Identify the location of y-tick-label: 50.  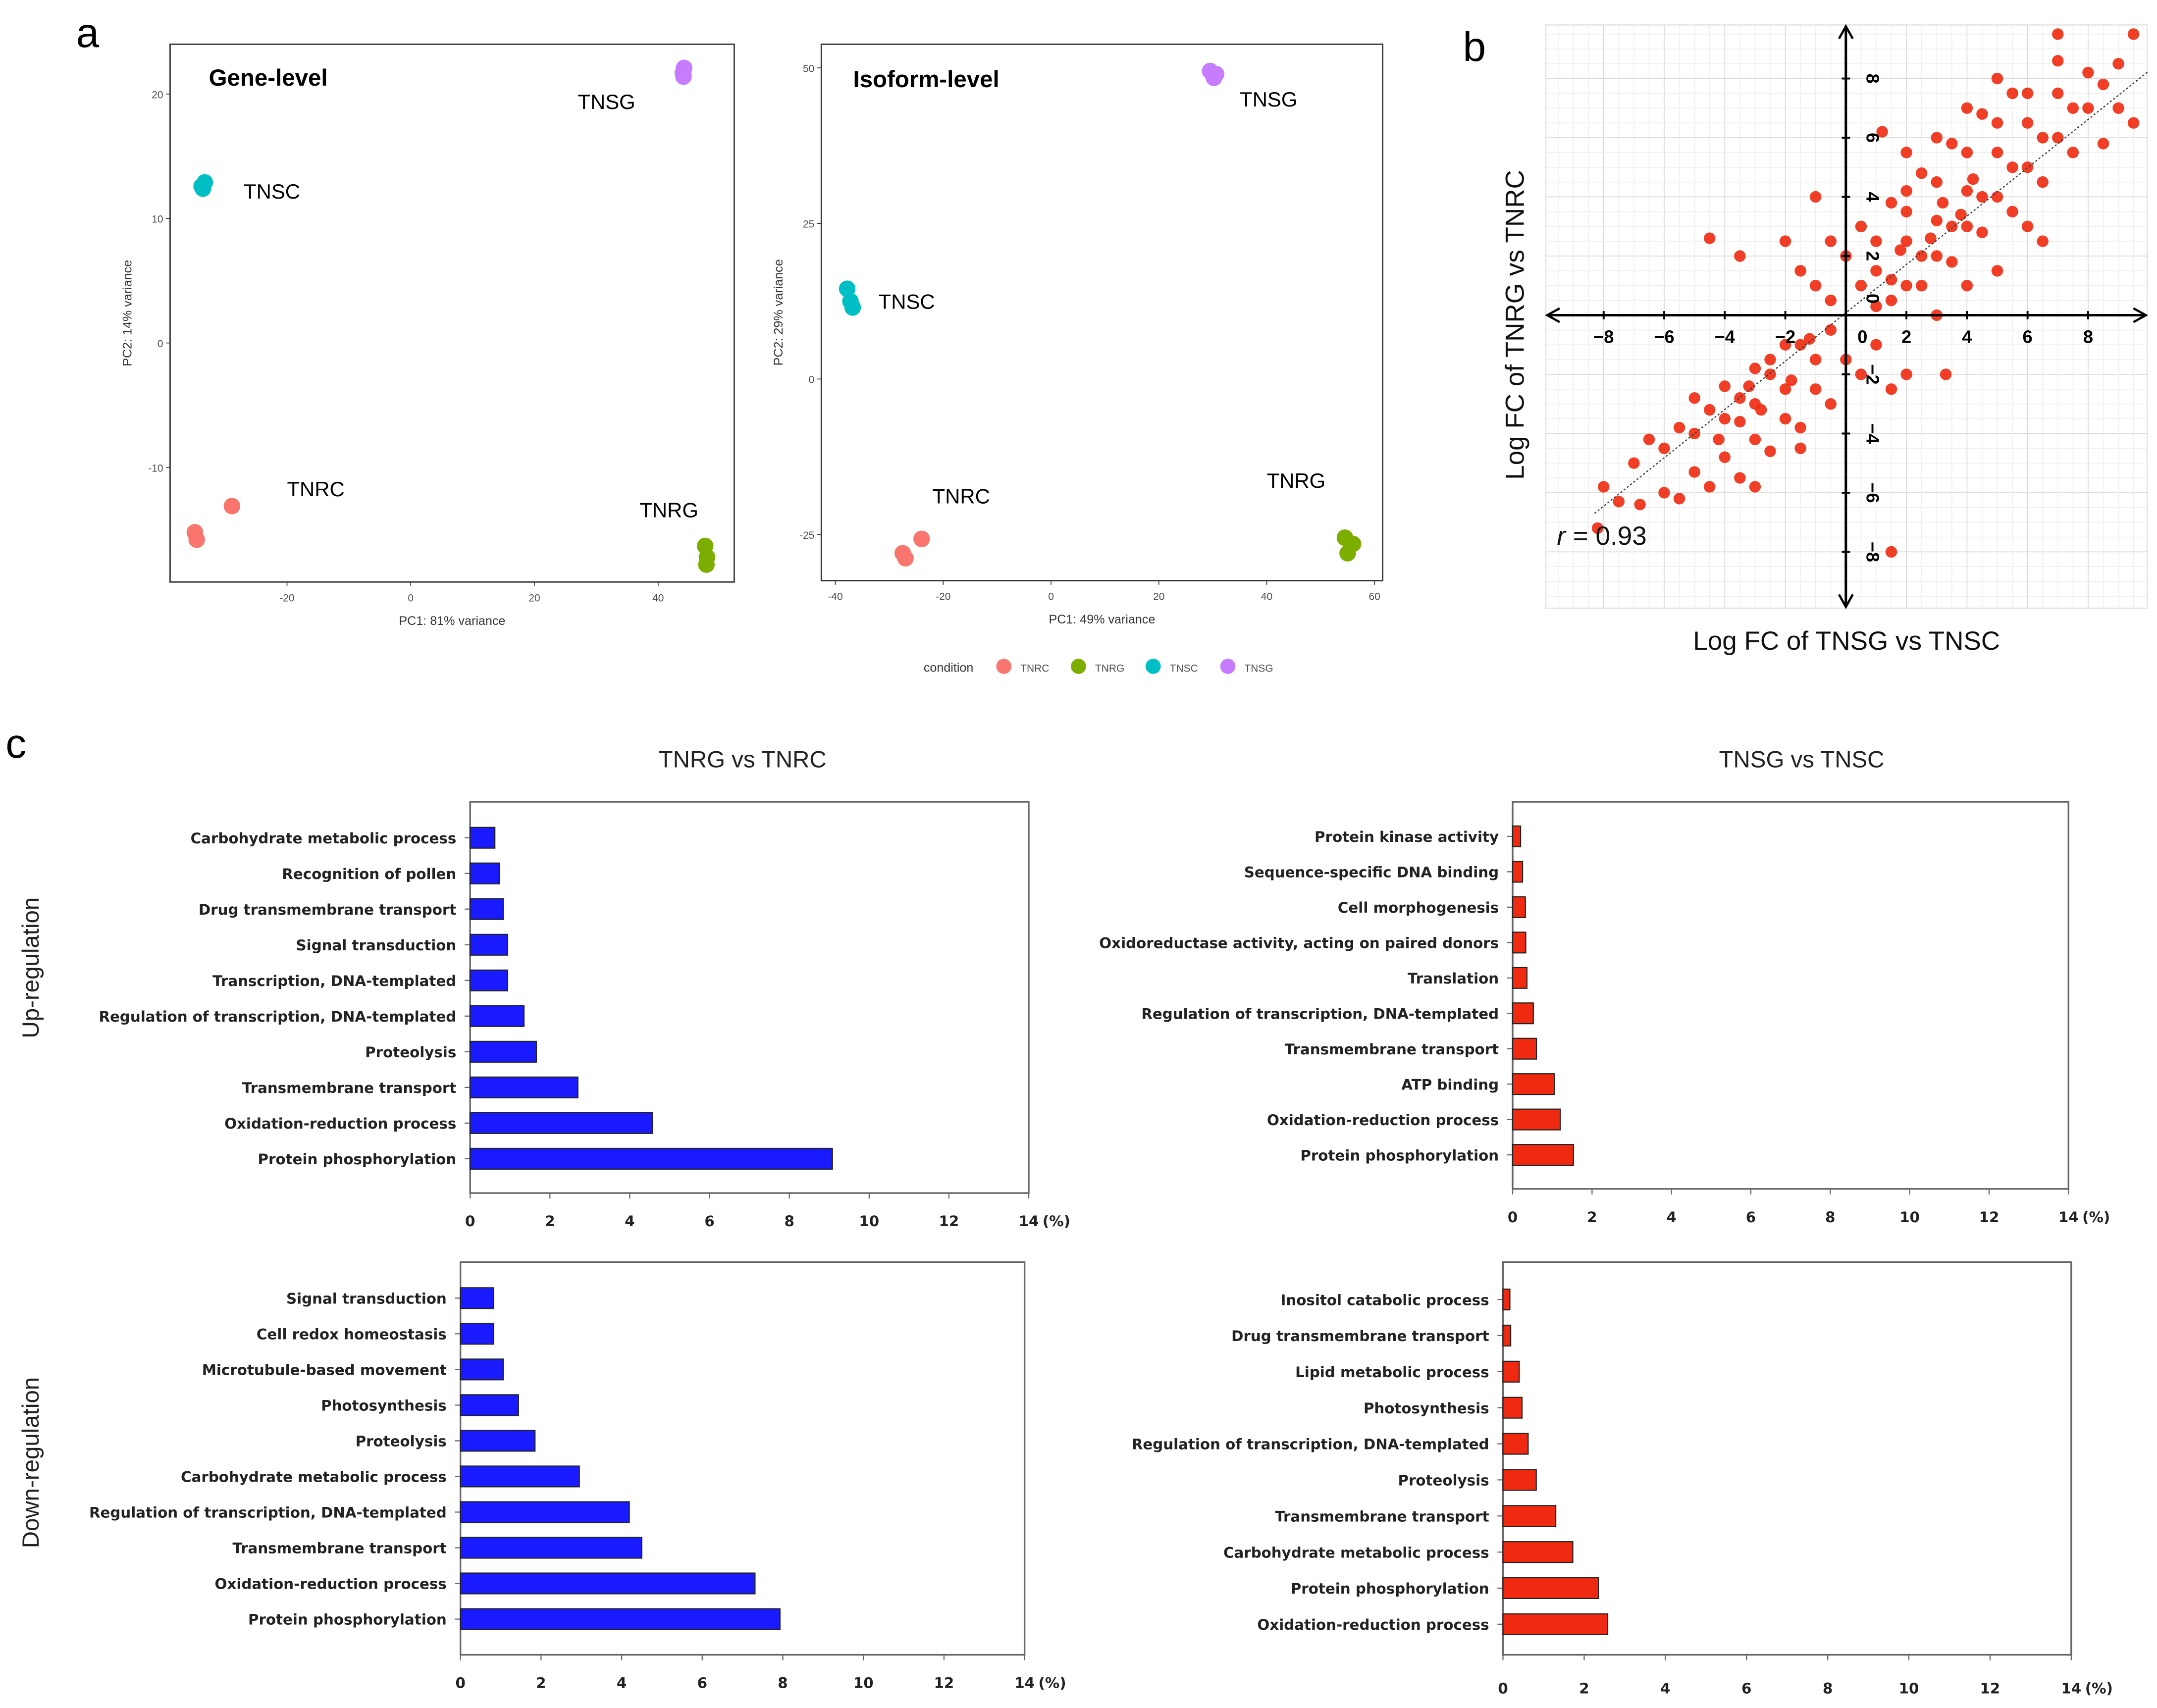
(808, 69).